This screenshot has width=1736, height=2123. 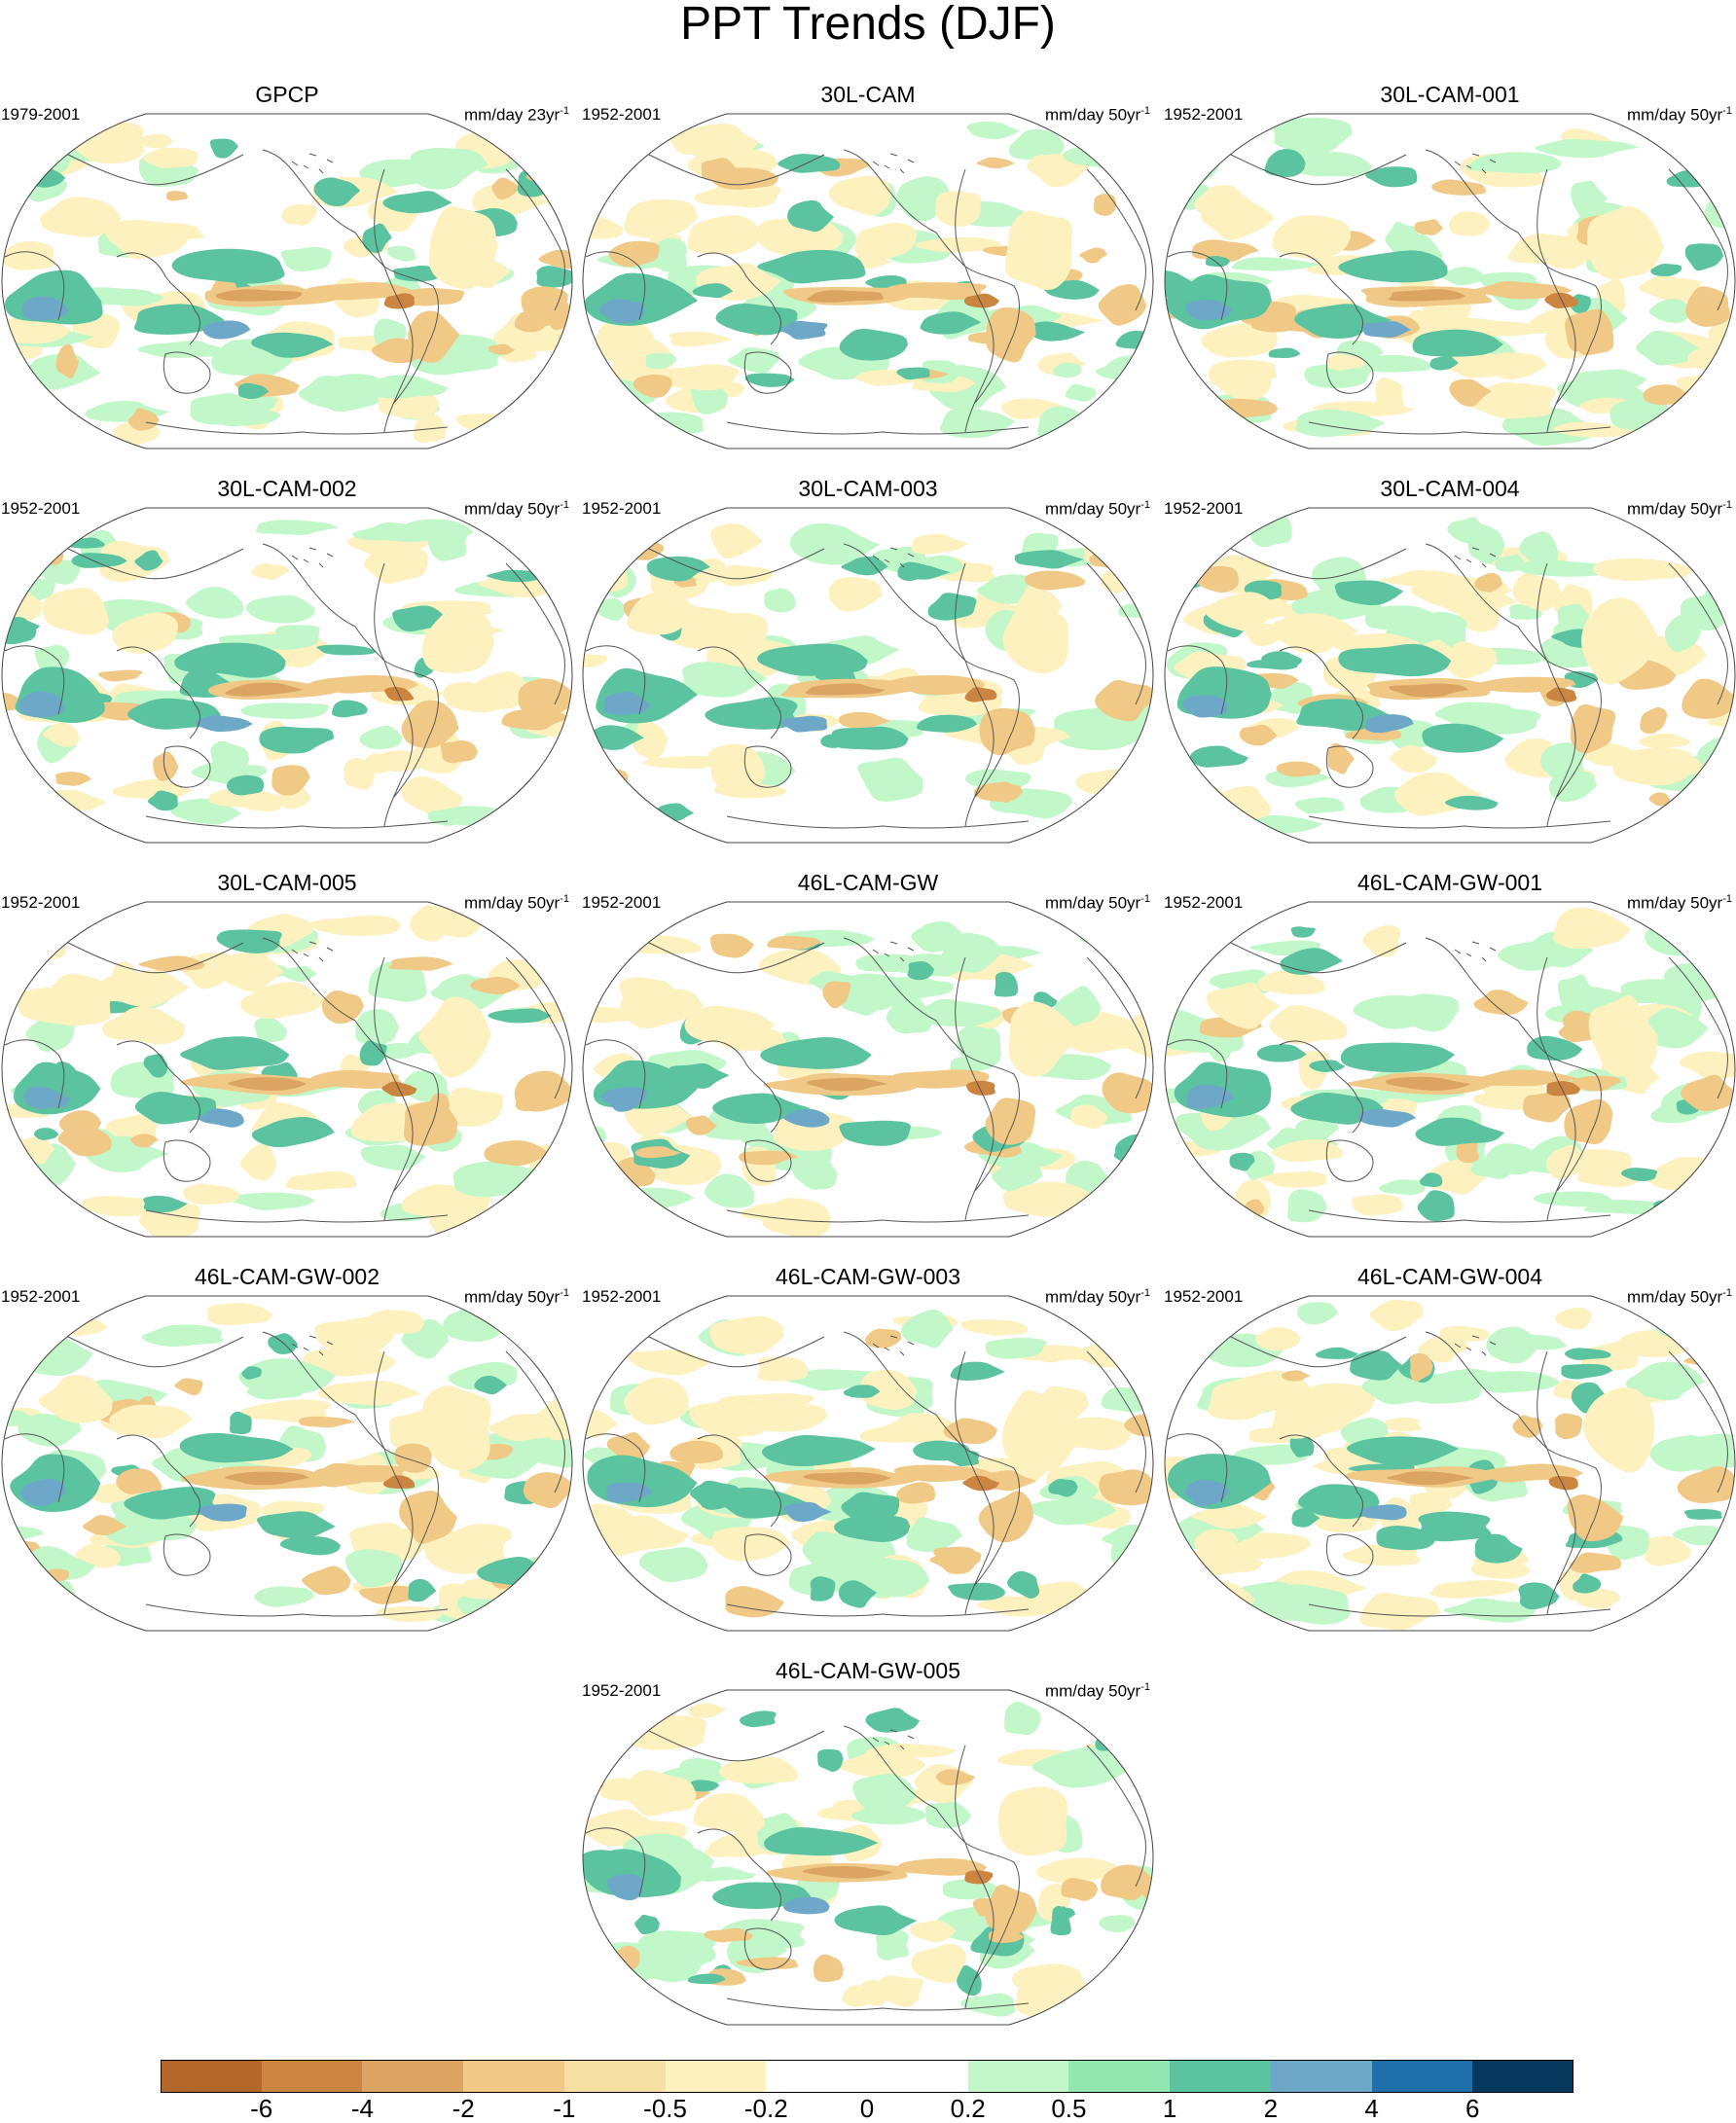 I want to click on map-panel: 30L-CAM-003 1952-2001 mm/day 50yr-1, so click(x=868, y=661).